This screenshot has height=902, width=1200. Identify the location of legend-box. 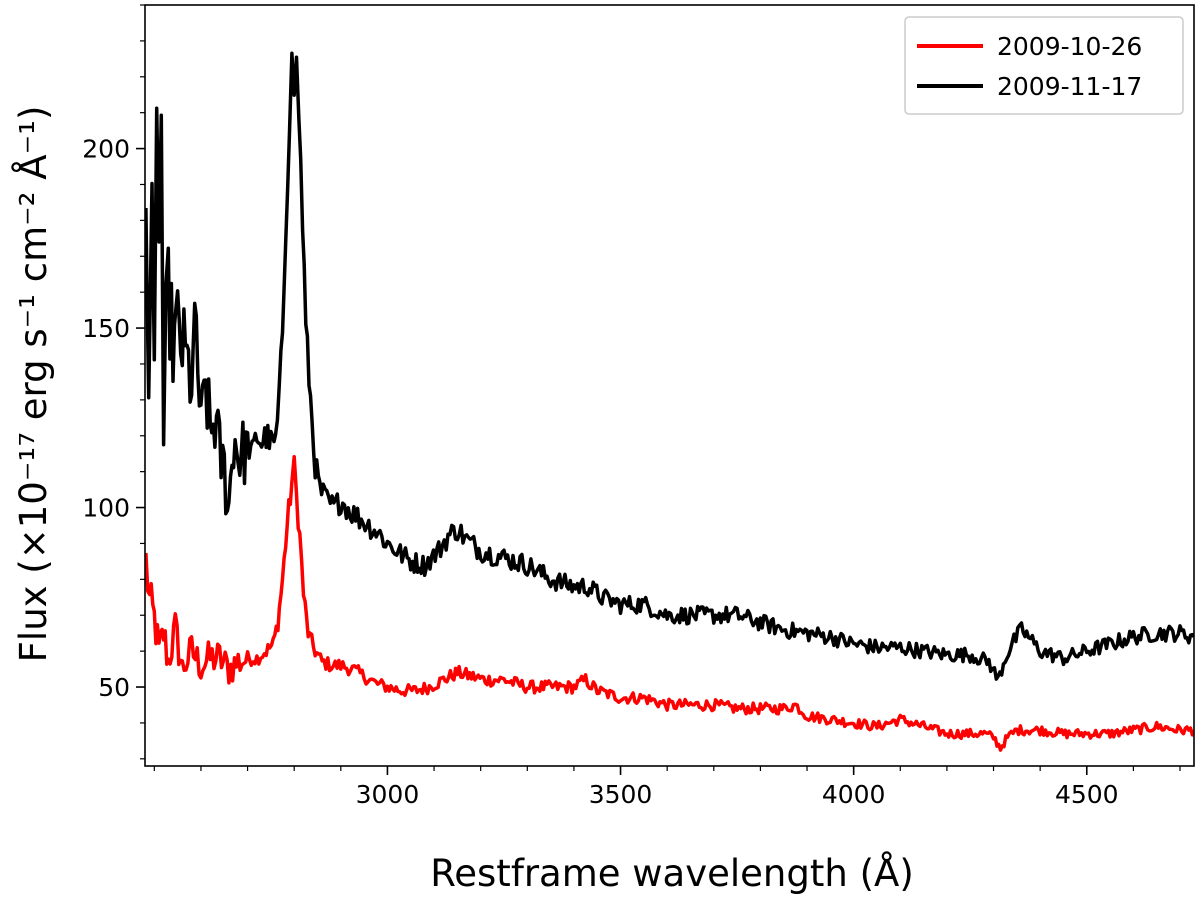
(1044, 65).